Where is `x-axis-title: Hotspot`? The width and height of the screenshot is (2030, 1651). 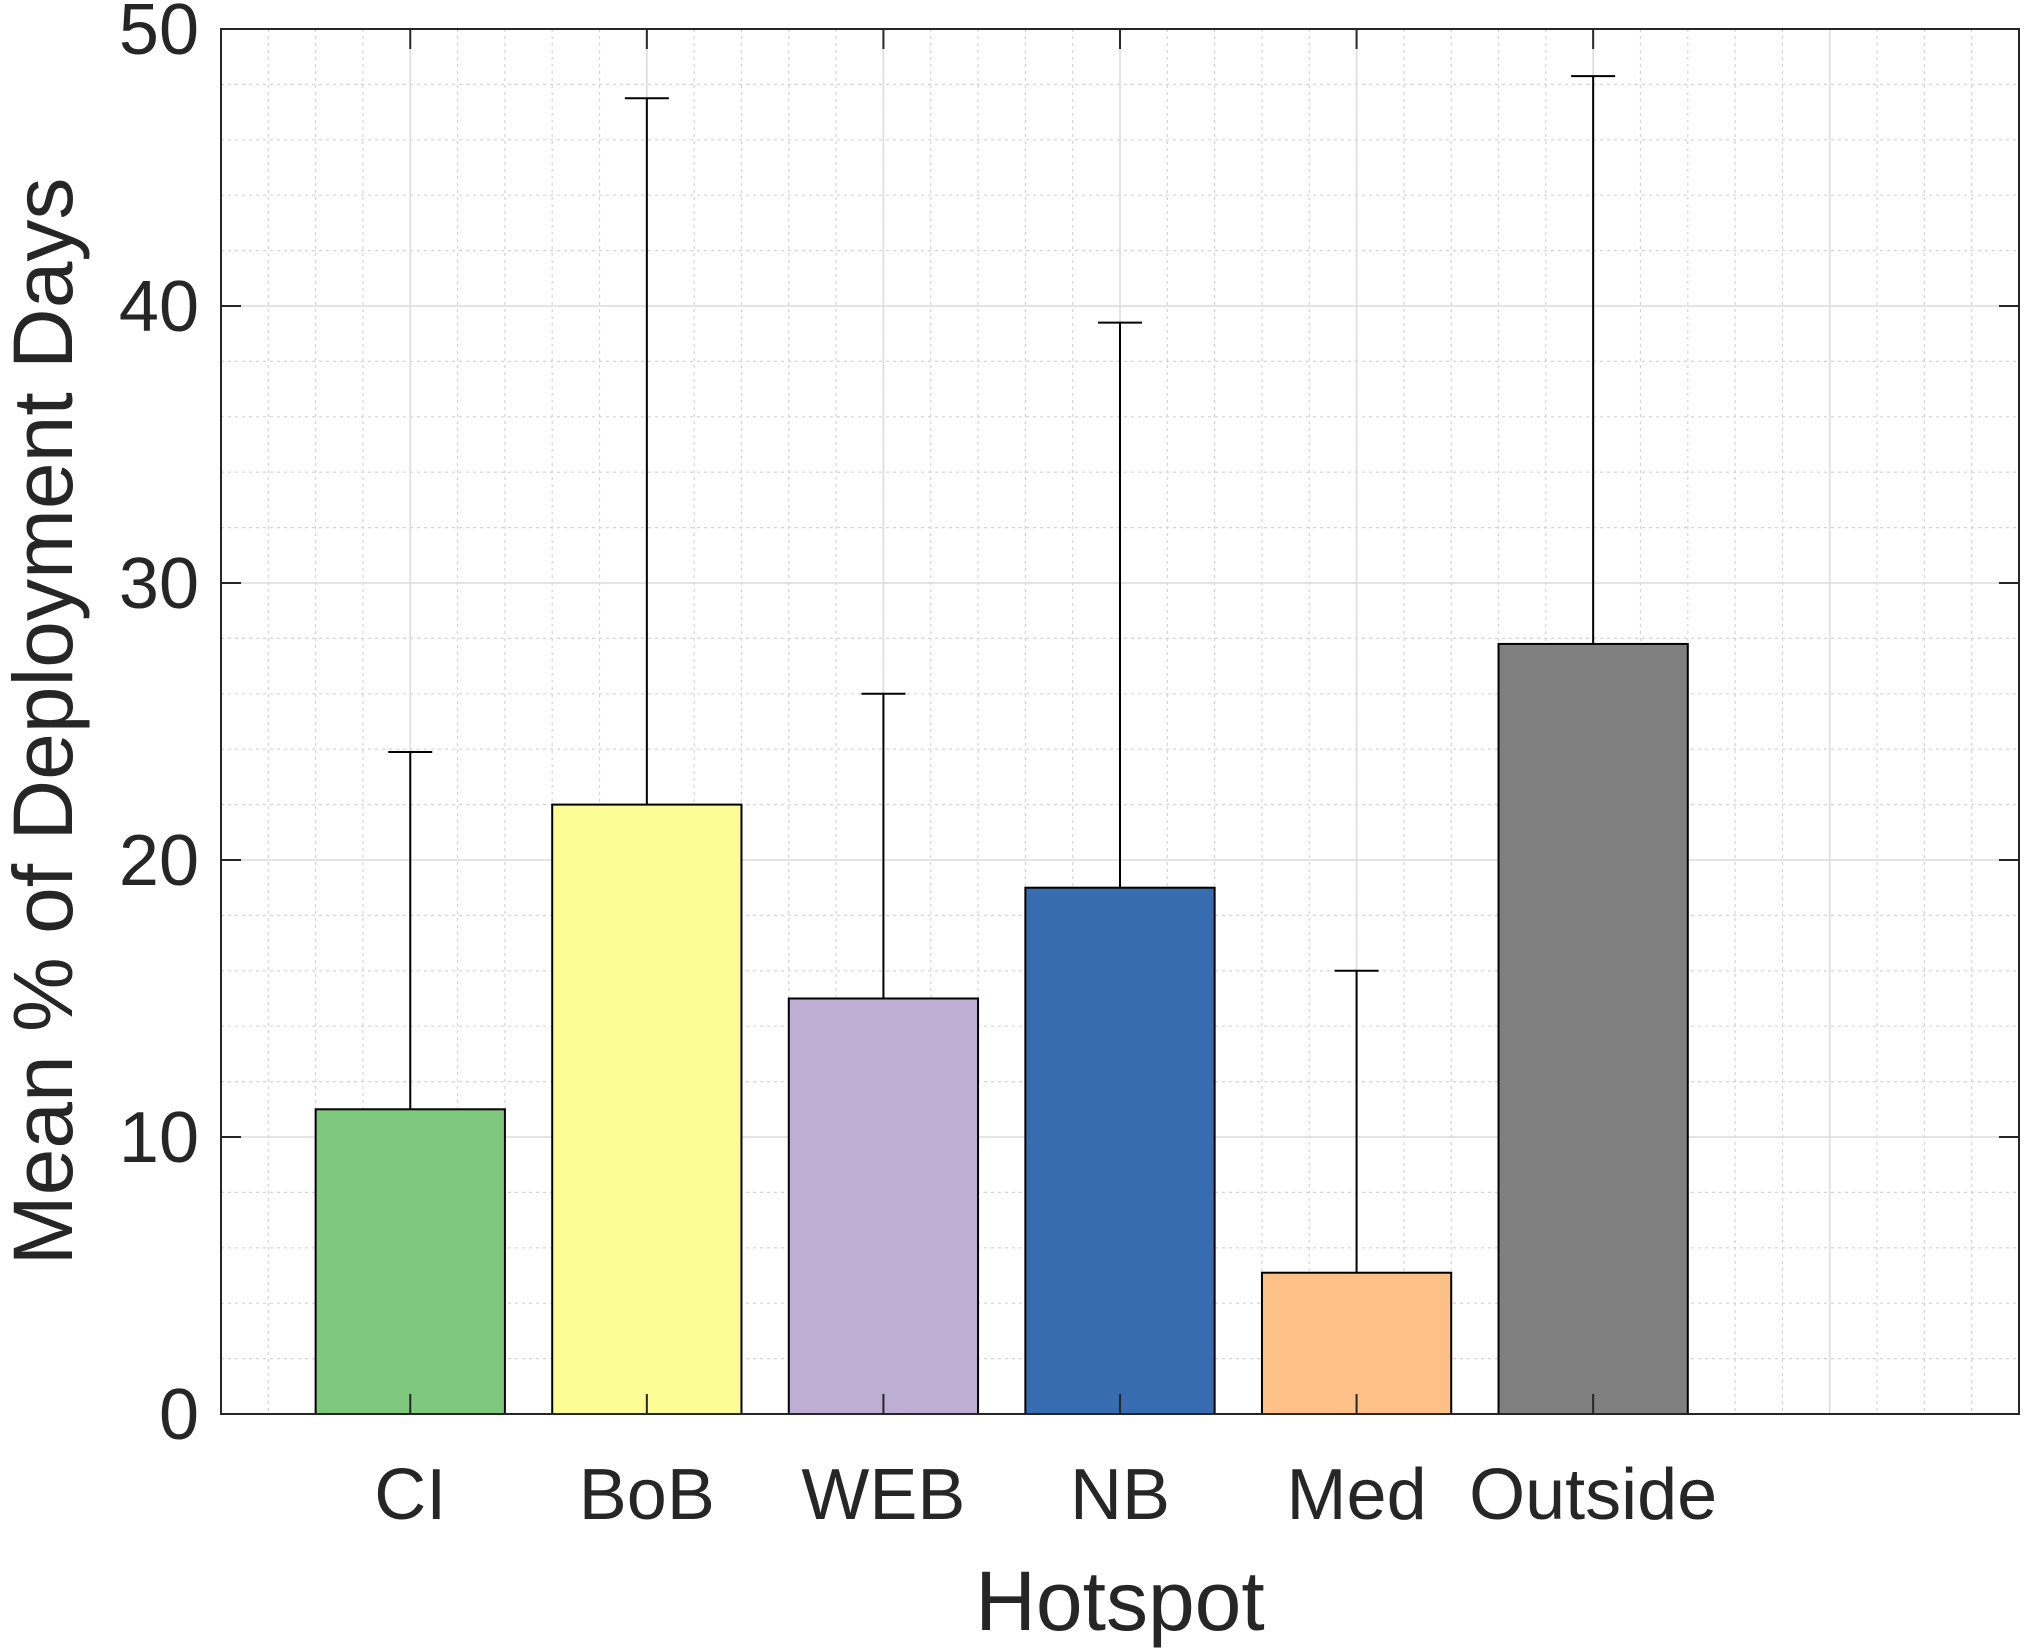
x-axis-title: Hotspot is located at coordinates (1120, 1601).